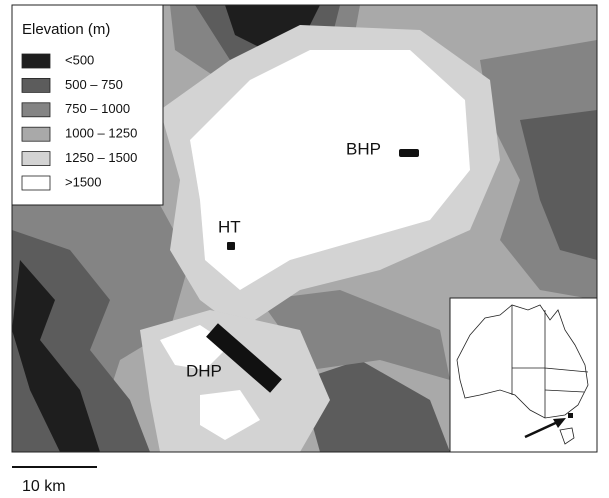  Describe the element at coordinates (229, 226) in the screenshot. I see `site-label: HT` at that location.